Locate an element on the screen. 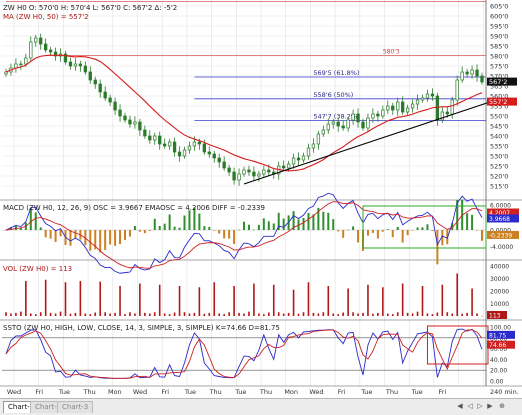 This screenshot has height=415, width=522. scroll-back-icon: ◁ is located at coordinates (470, 406).